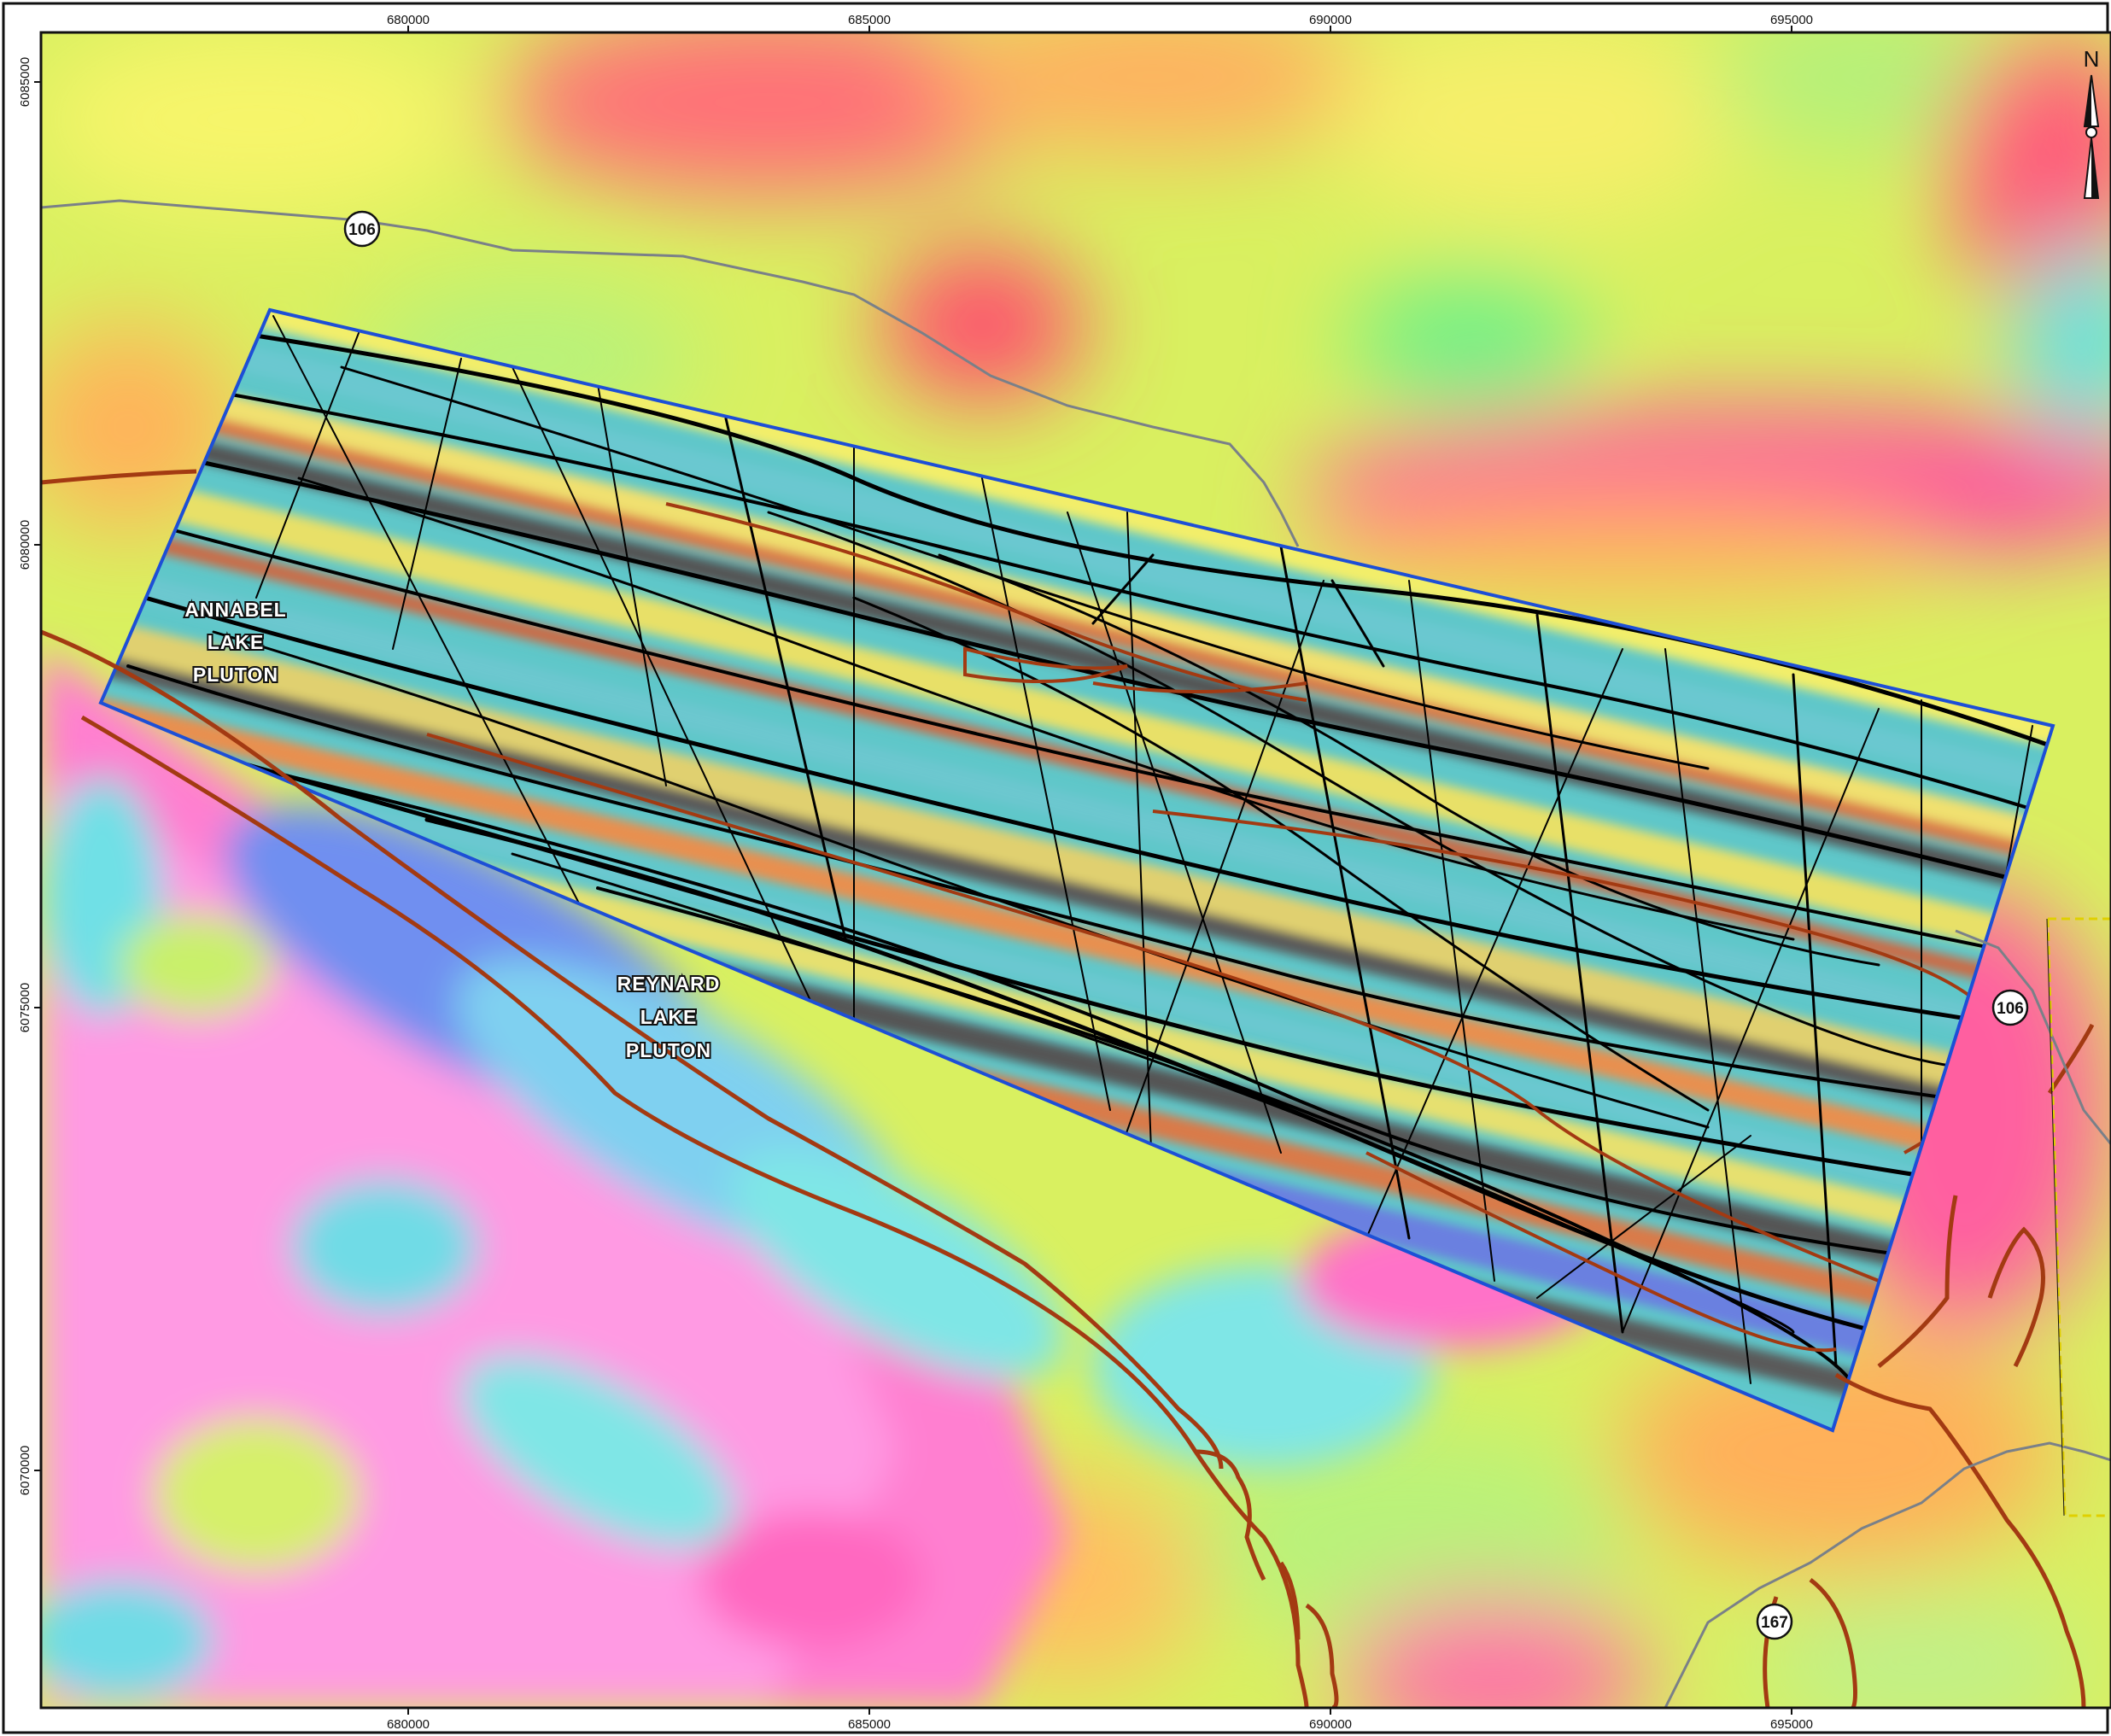 The height and width of the screenshot is (1736, 2111). I want to click on x-axis-bottom, so click(1099, 1712).